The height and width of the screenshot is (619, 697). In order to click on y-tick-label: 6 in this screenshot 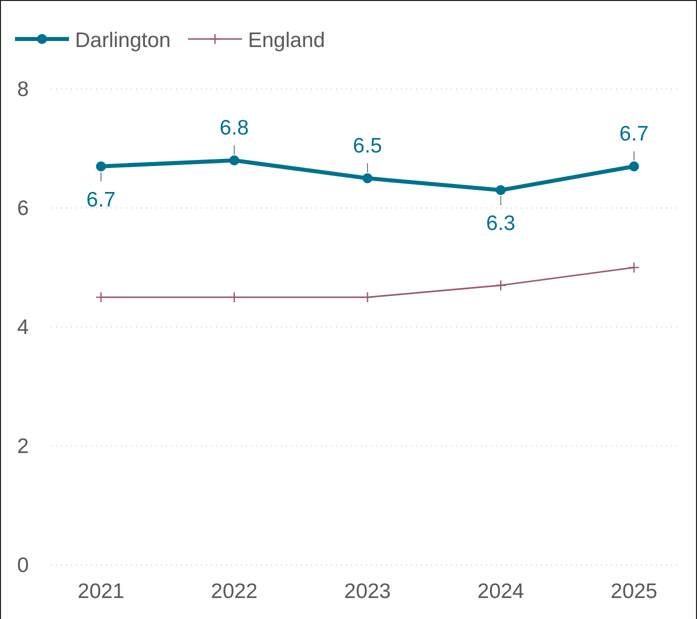, I will do `click(23, 208)`.